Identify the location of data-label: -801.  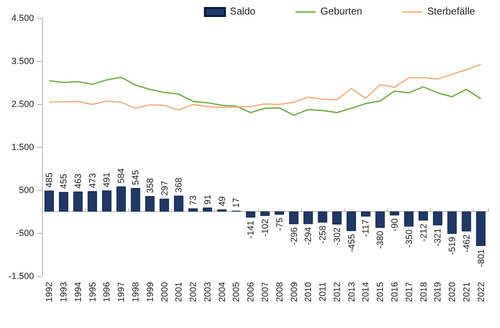
(481, 257).